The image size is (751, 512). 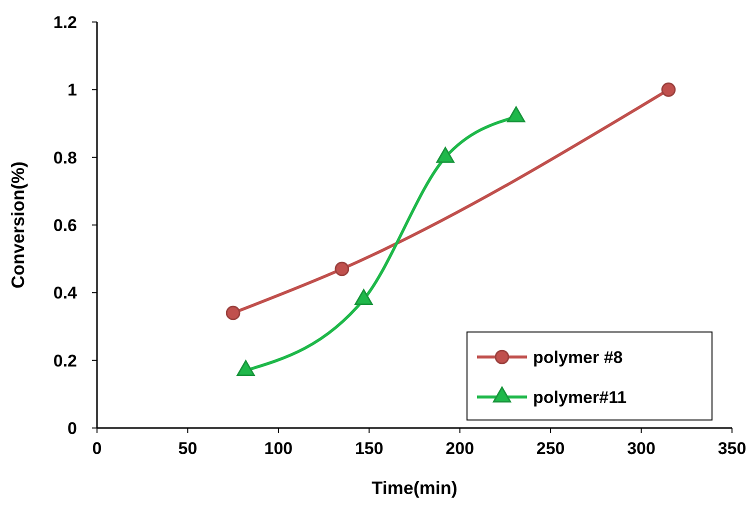 What do you see at coordinates (415, 488) in the screenshot?
I see `x-axis-title: Time(min)` at bounding box center [415, 488].